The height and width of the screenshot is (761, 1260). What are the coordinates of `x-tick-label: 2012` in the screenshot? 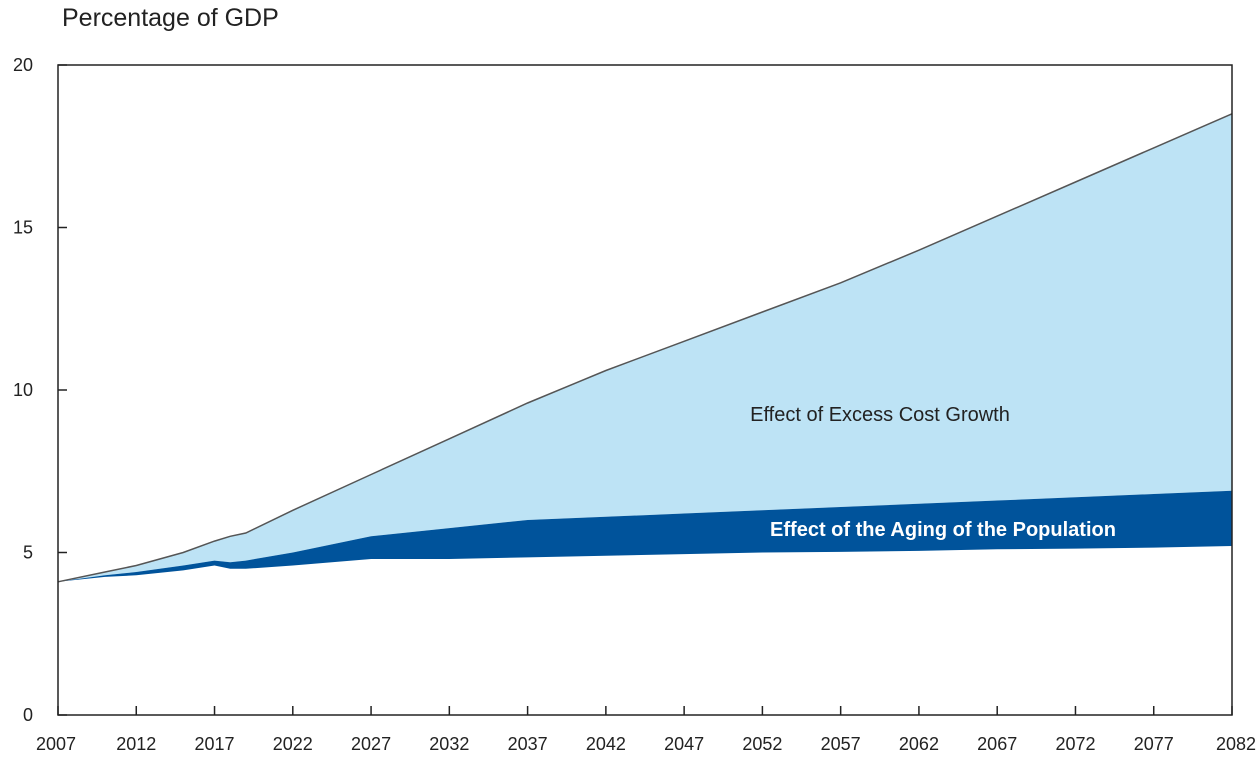 It's located at (136, 744).